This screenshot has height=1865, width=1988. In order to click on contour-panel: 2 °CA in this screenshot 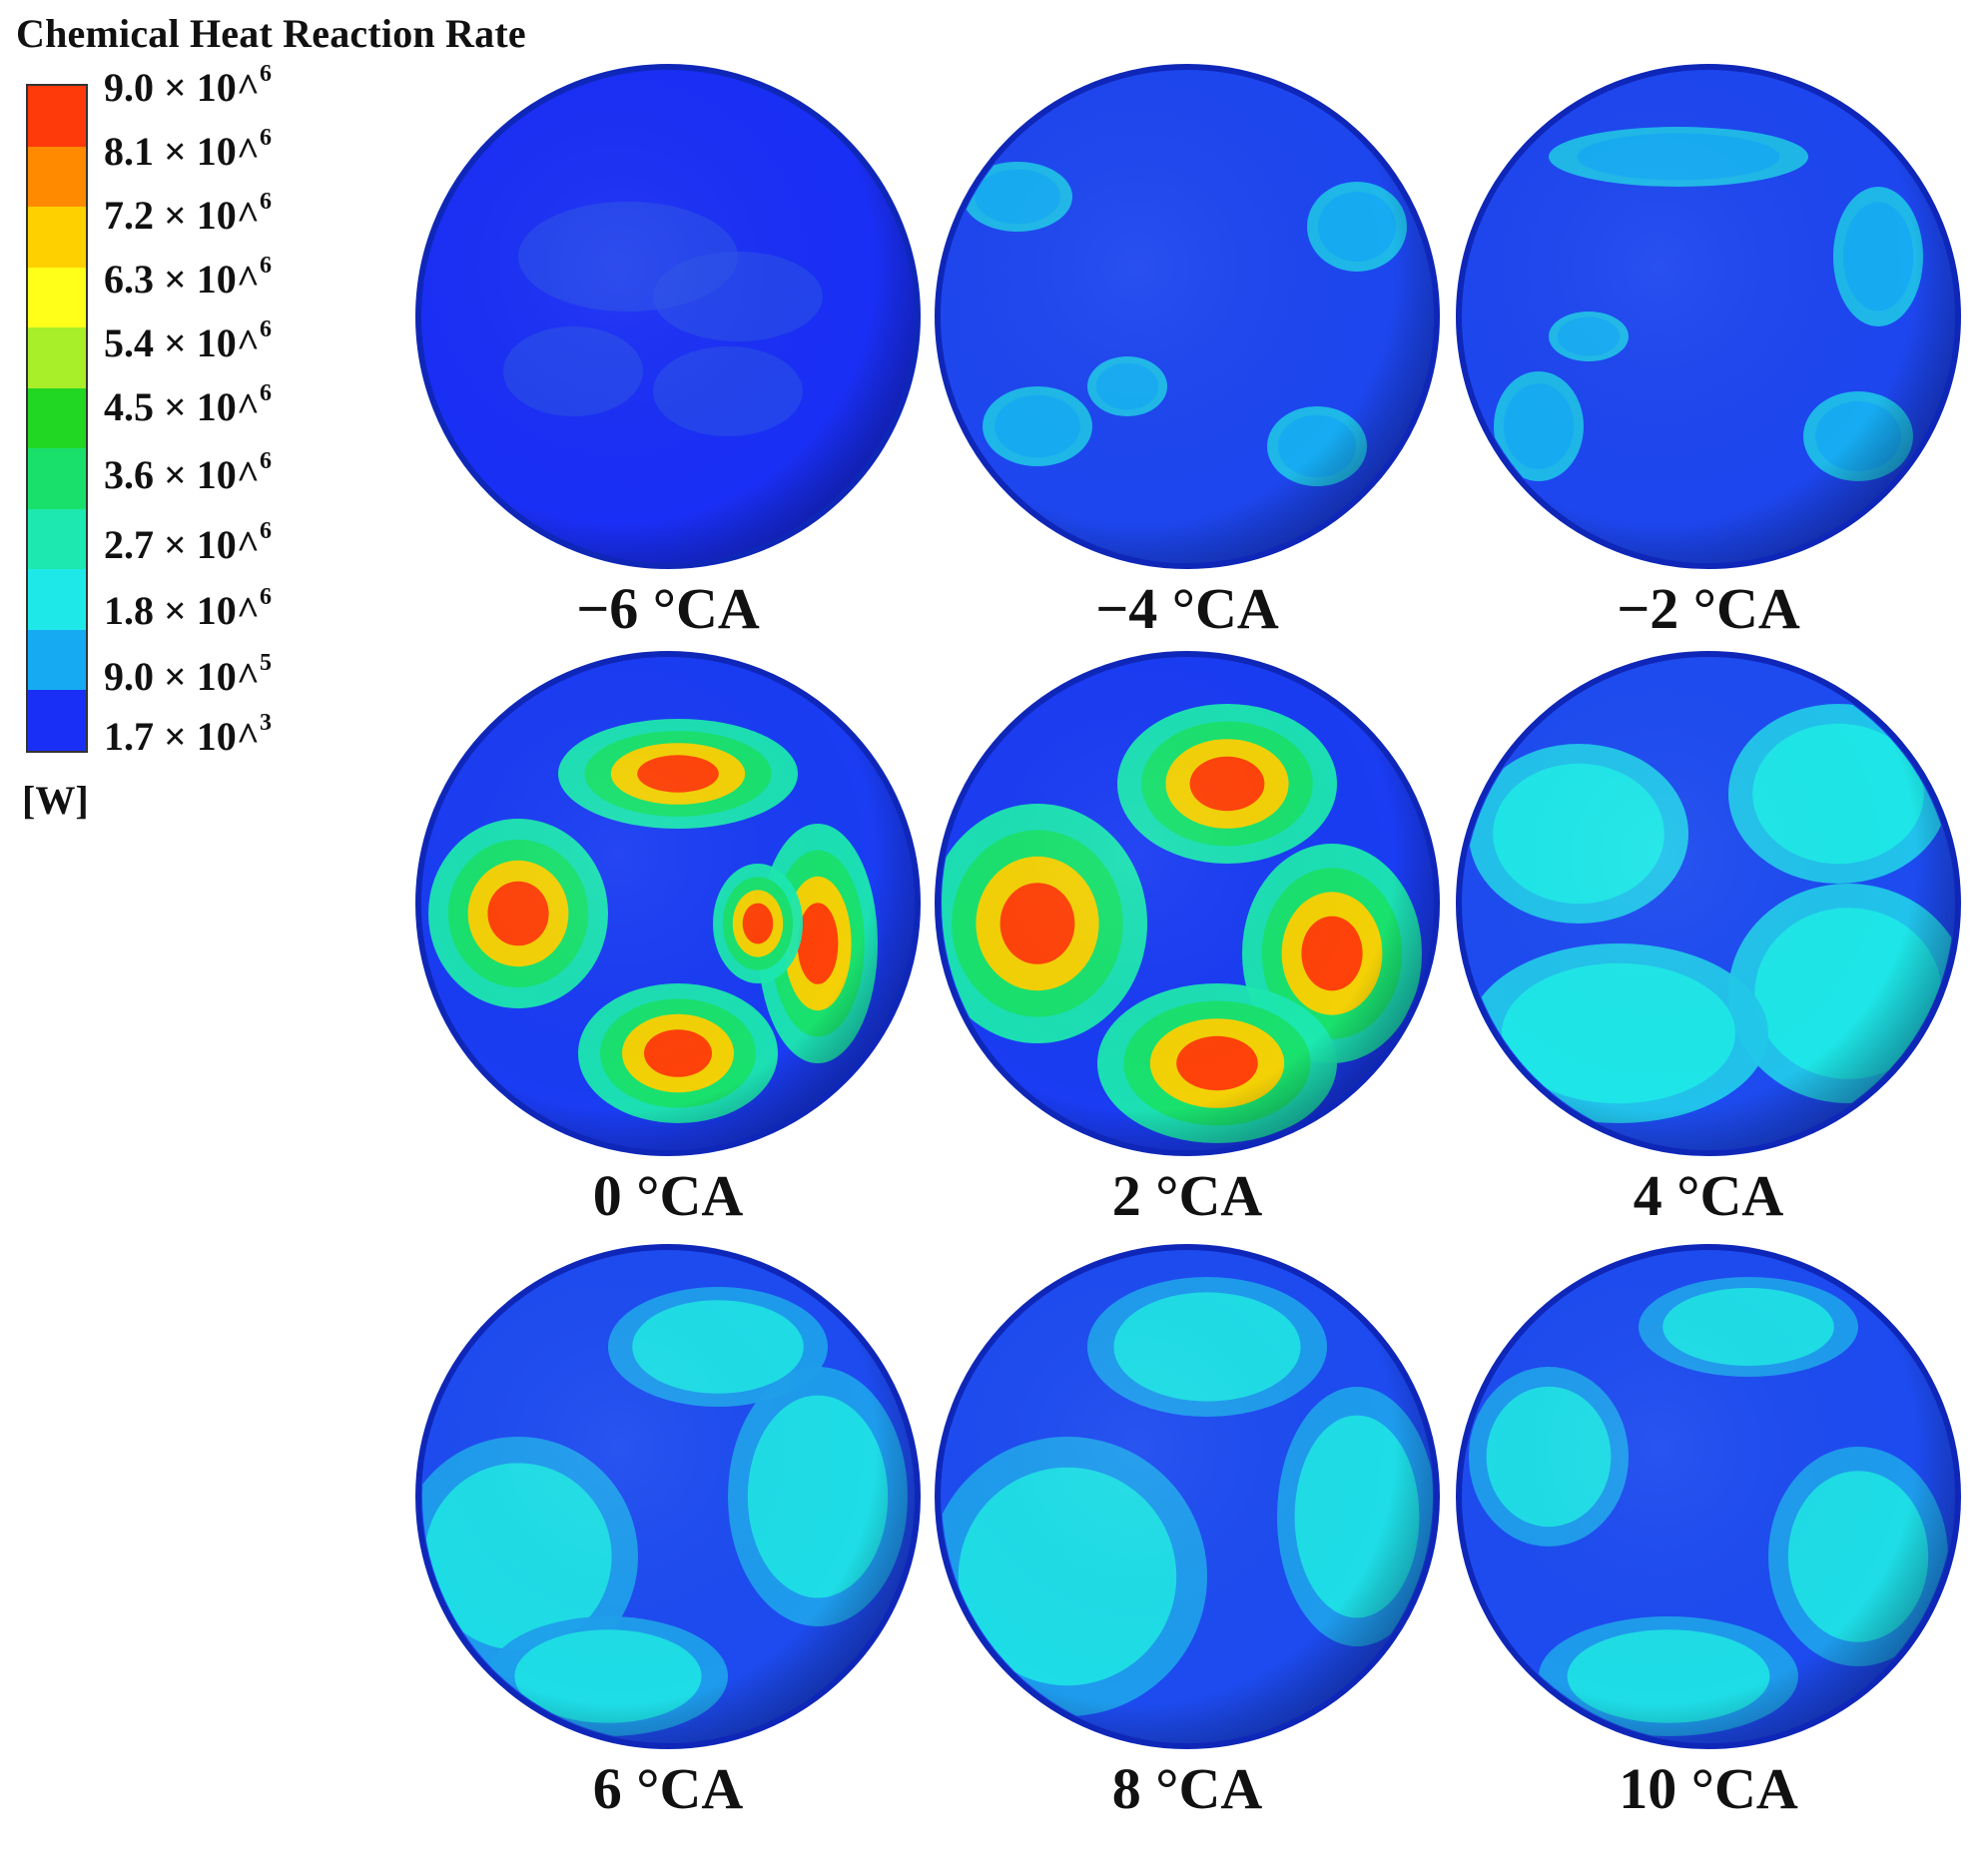, I will do `click(1187, 939)`.